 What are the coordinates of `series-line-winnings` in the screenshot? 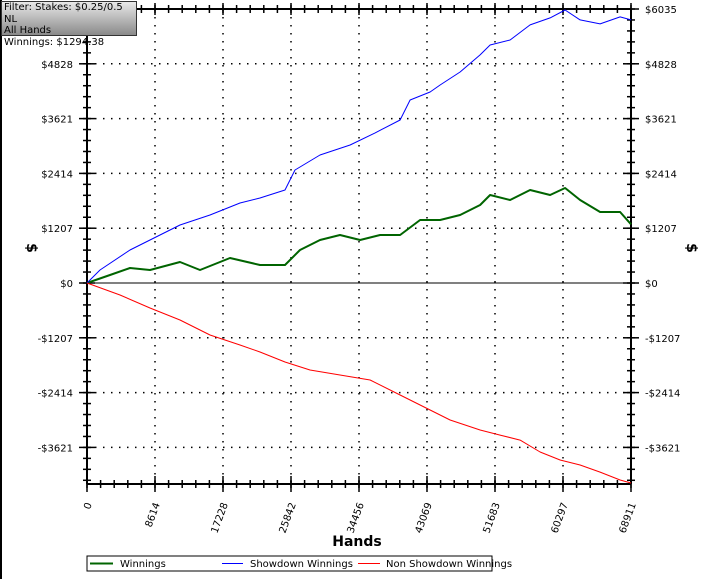 It's located at (359, 235).